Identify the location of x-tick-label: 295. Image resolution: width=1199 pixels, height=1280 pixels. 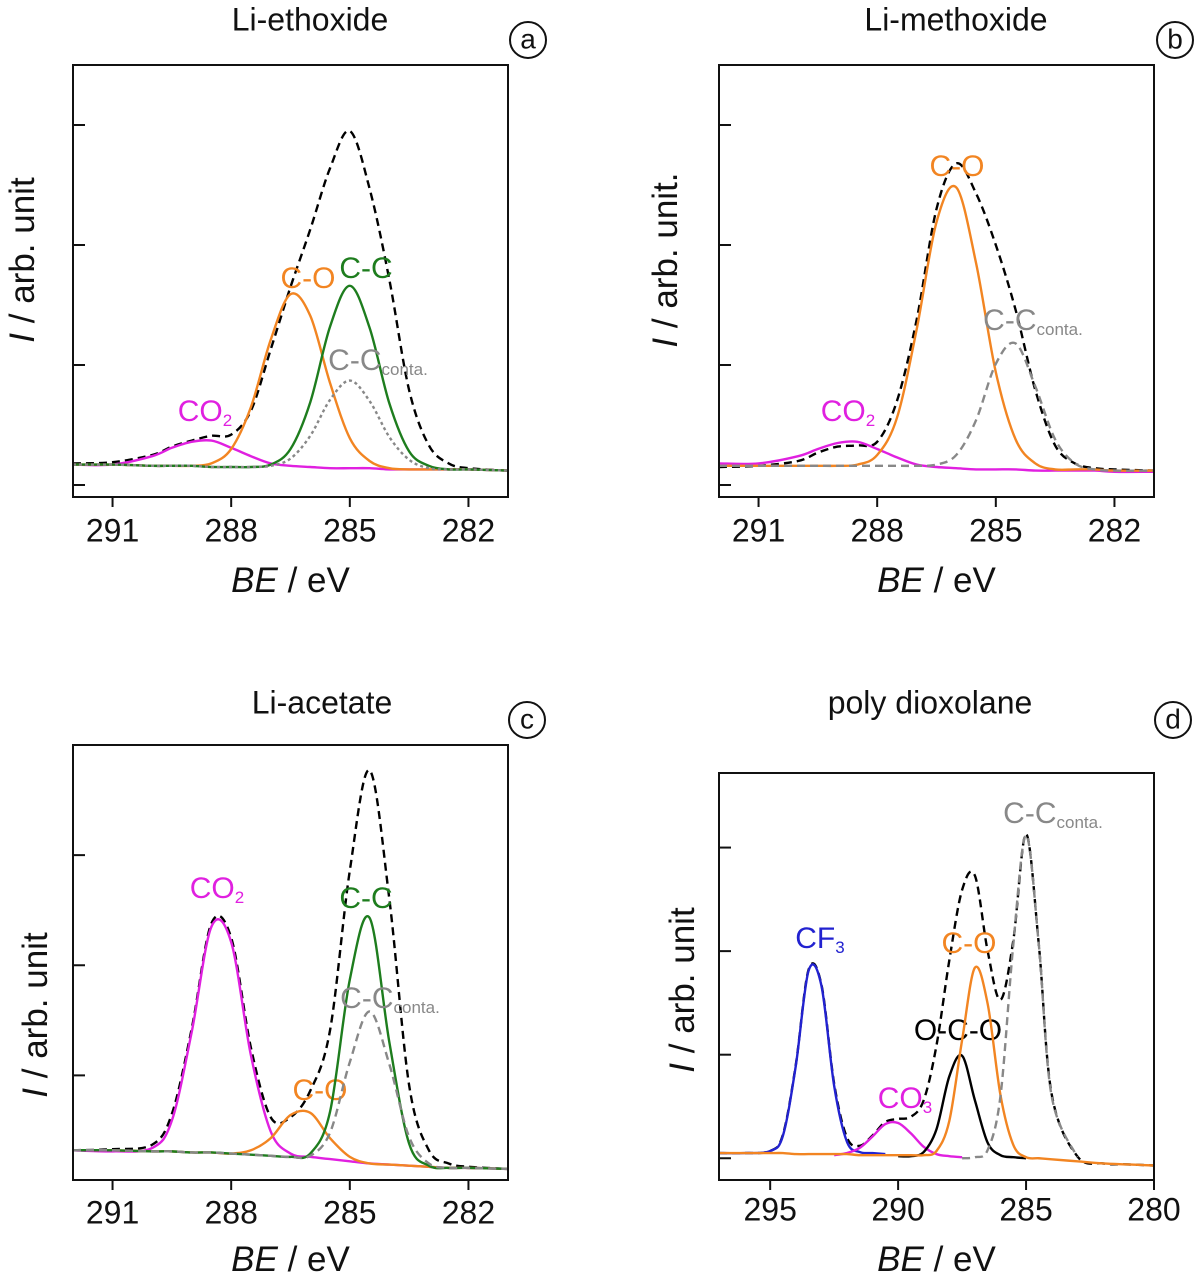
(769, 1209).